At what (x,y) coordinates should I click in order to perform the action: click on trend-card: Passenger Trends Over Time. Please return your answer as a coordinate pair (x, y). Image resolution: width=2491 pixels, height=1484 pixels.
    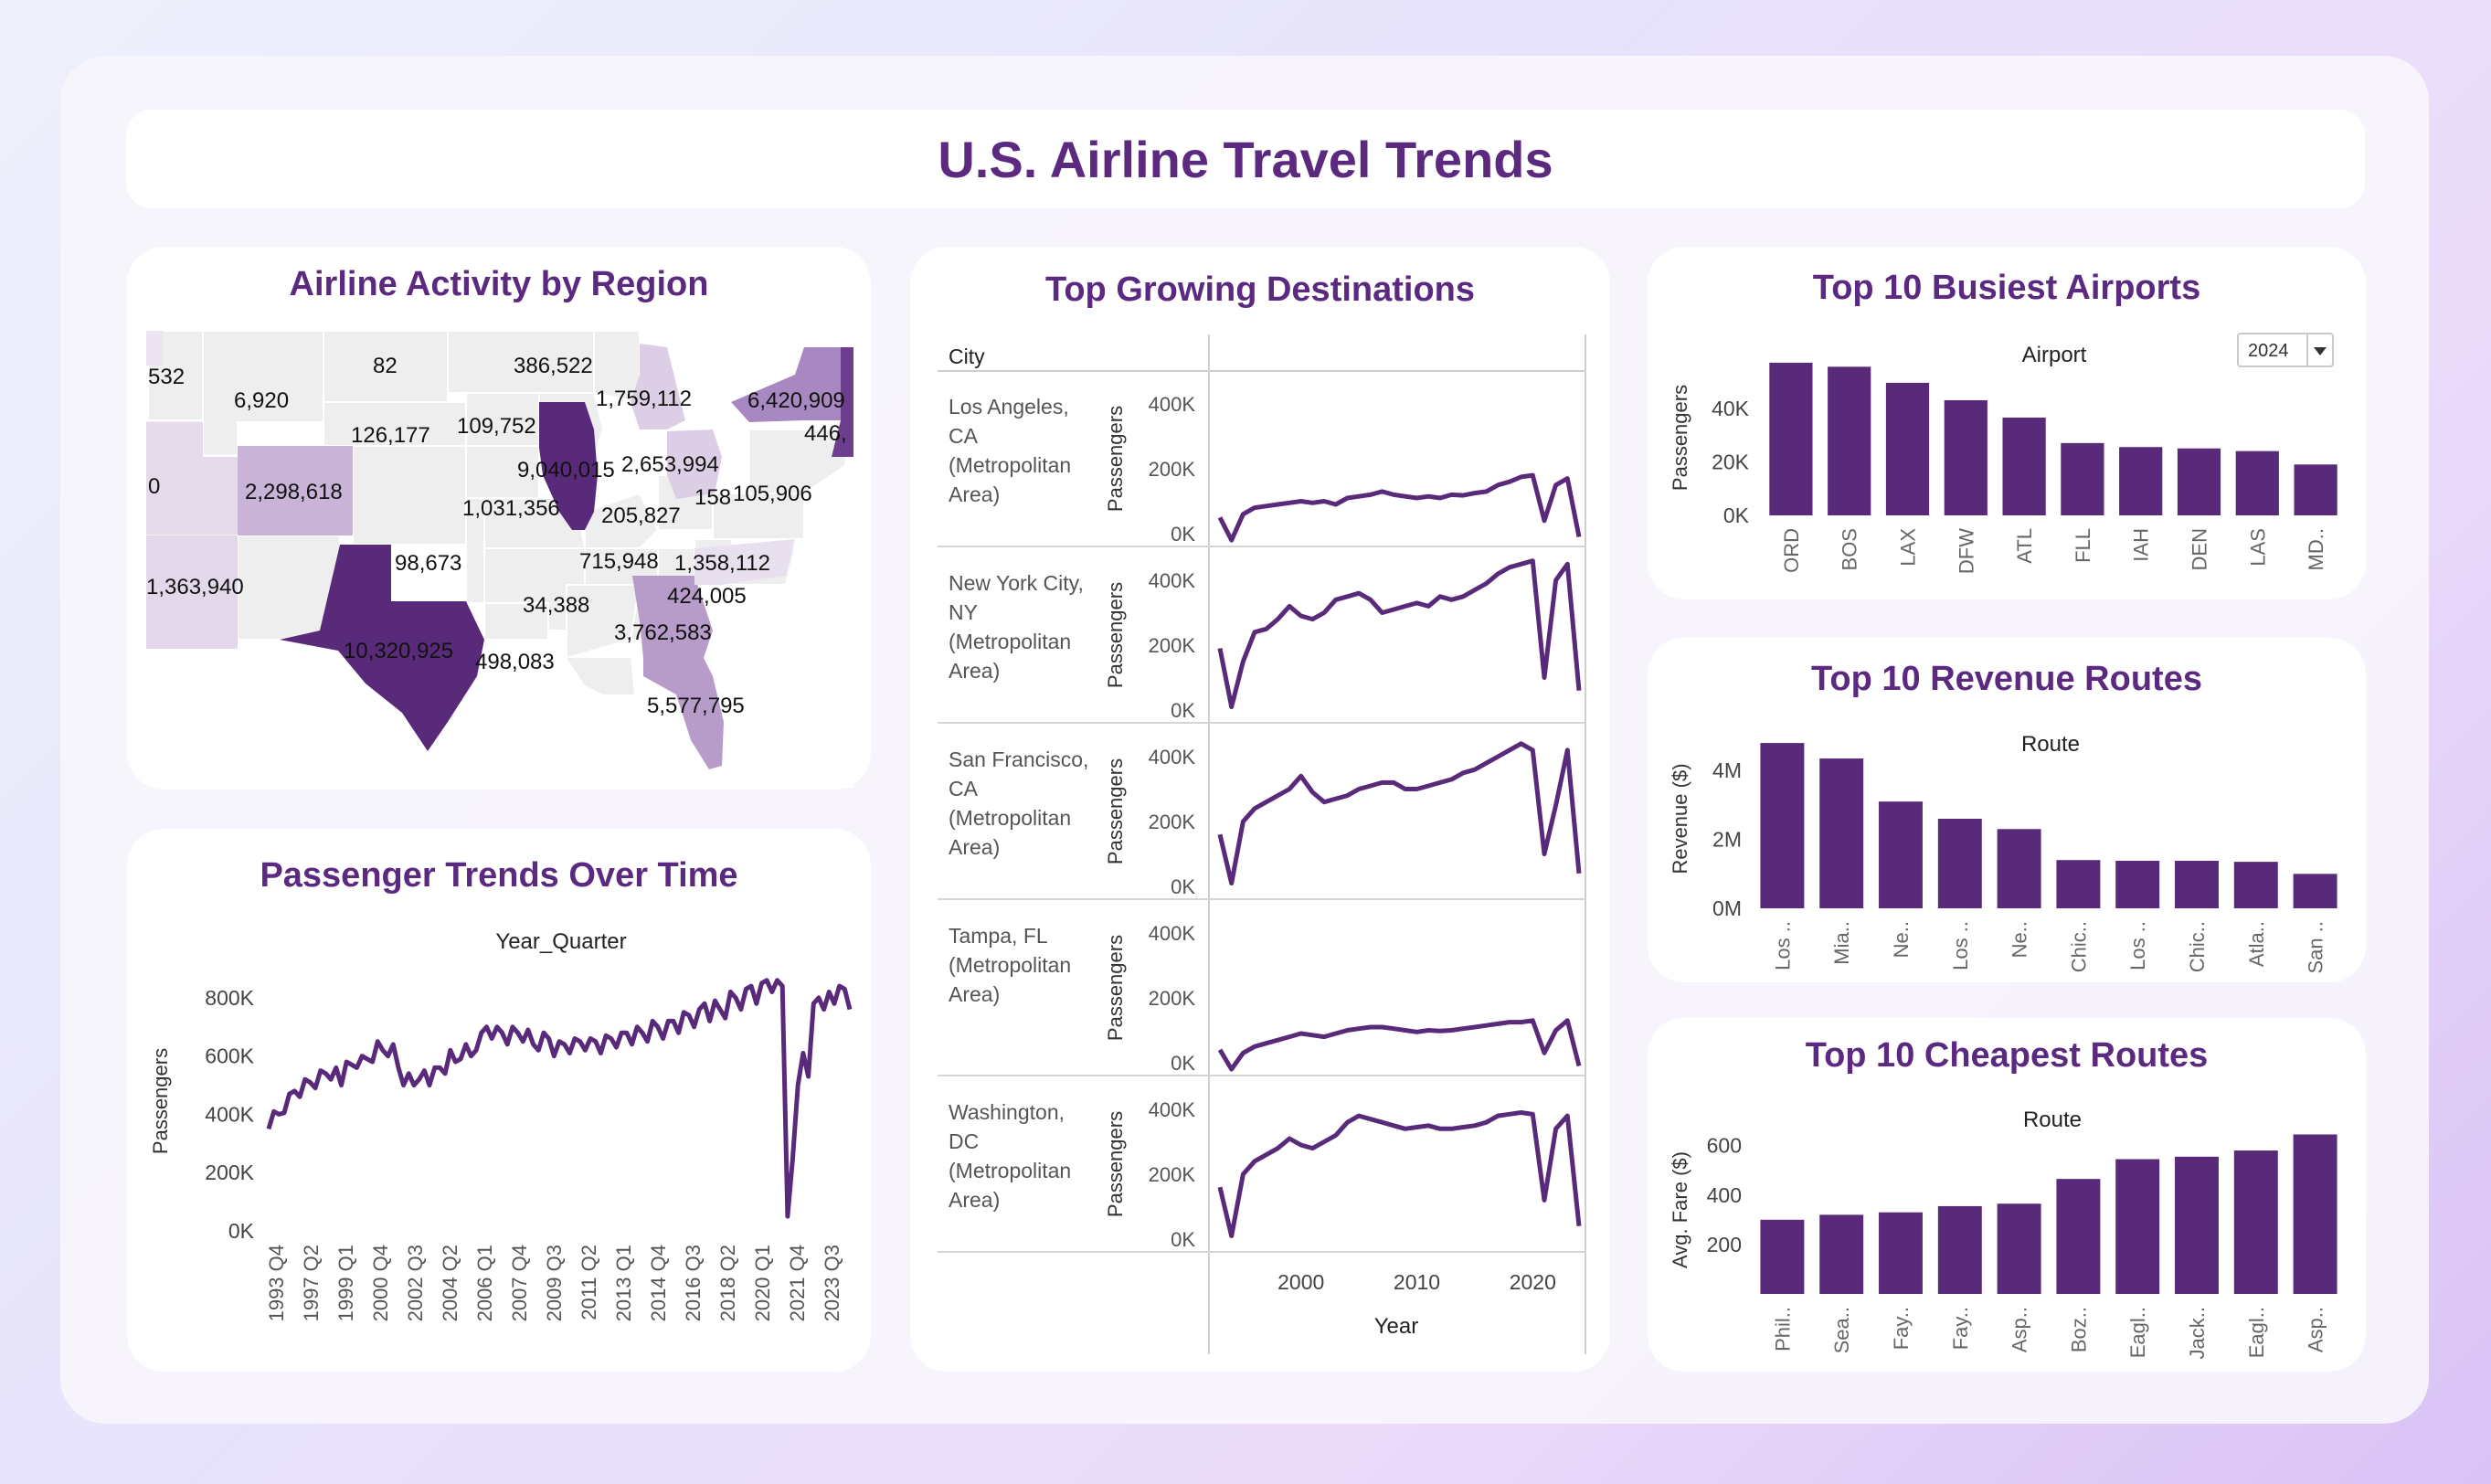
    Looking at the image, I should click on (499, 1100).